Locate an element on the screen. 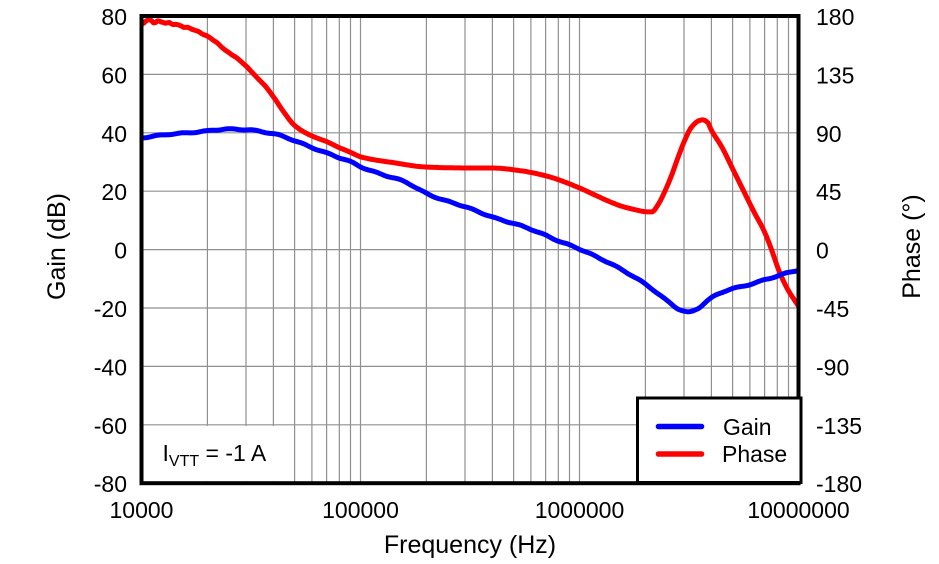 Image resolution: width=939 pixels, height=564 pixels. svg-text: -45 is located at coordinates (832, 309).